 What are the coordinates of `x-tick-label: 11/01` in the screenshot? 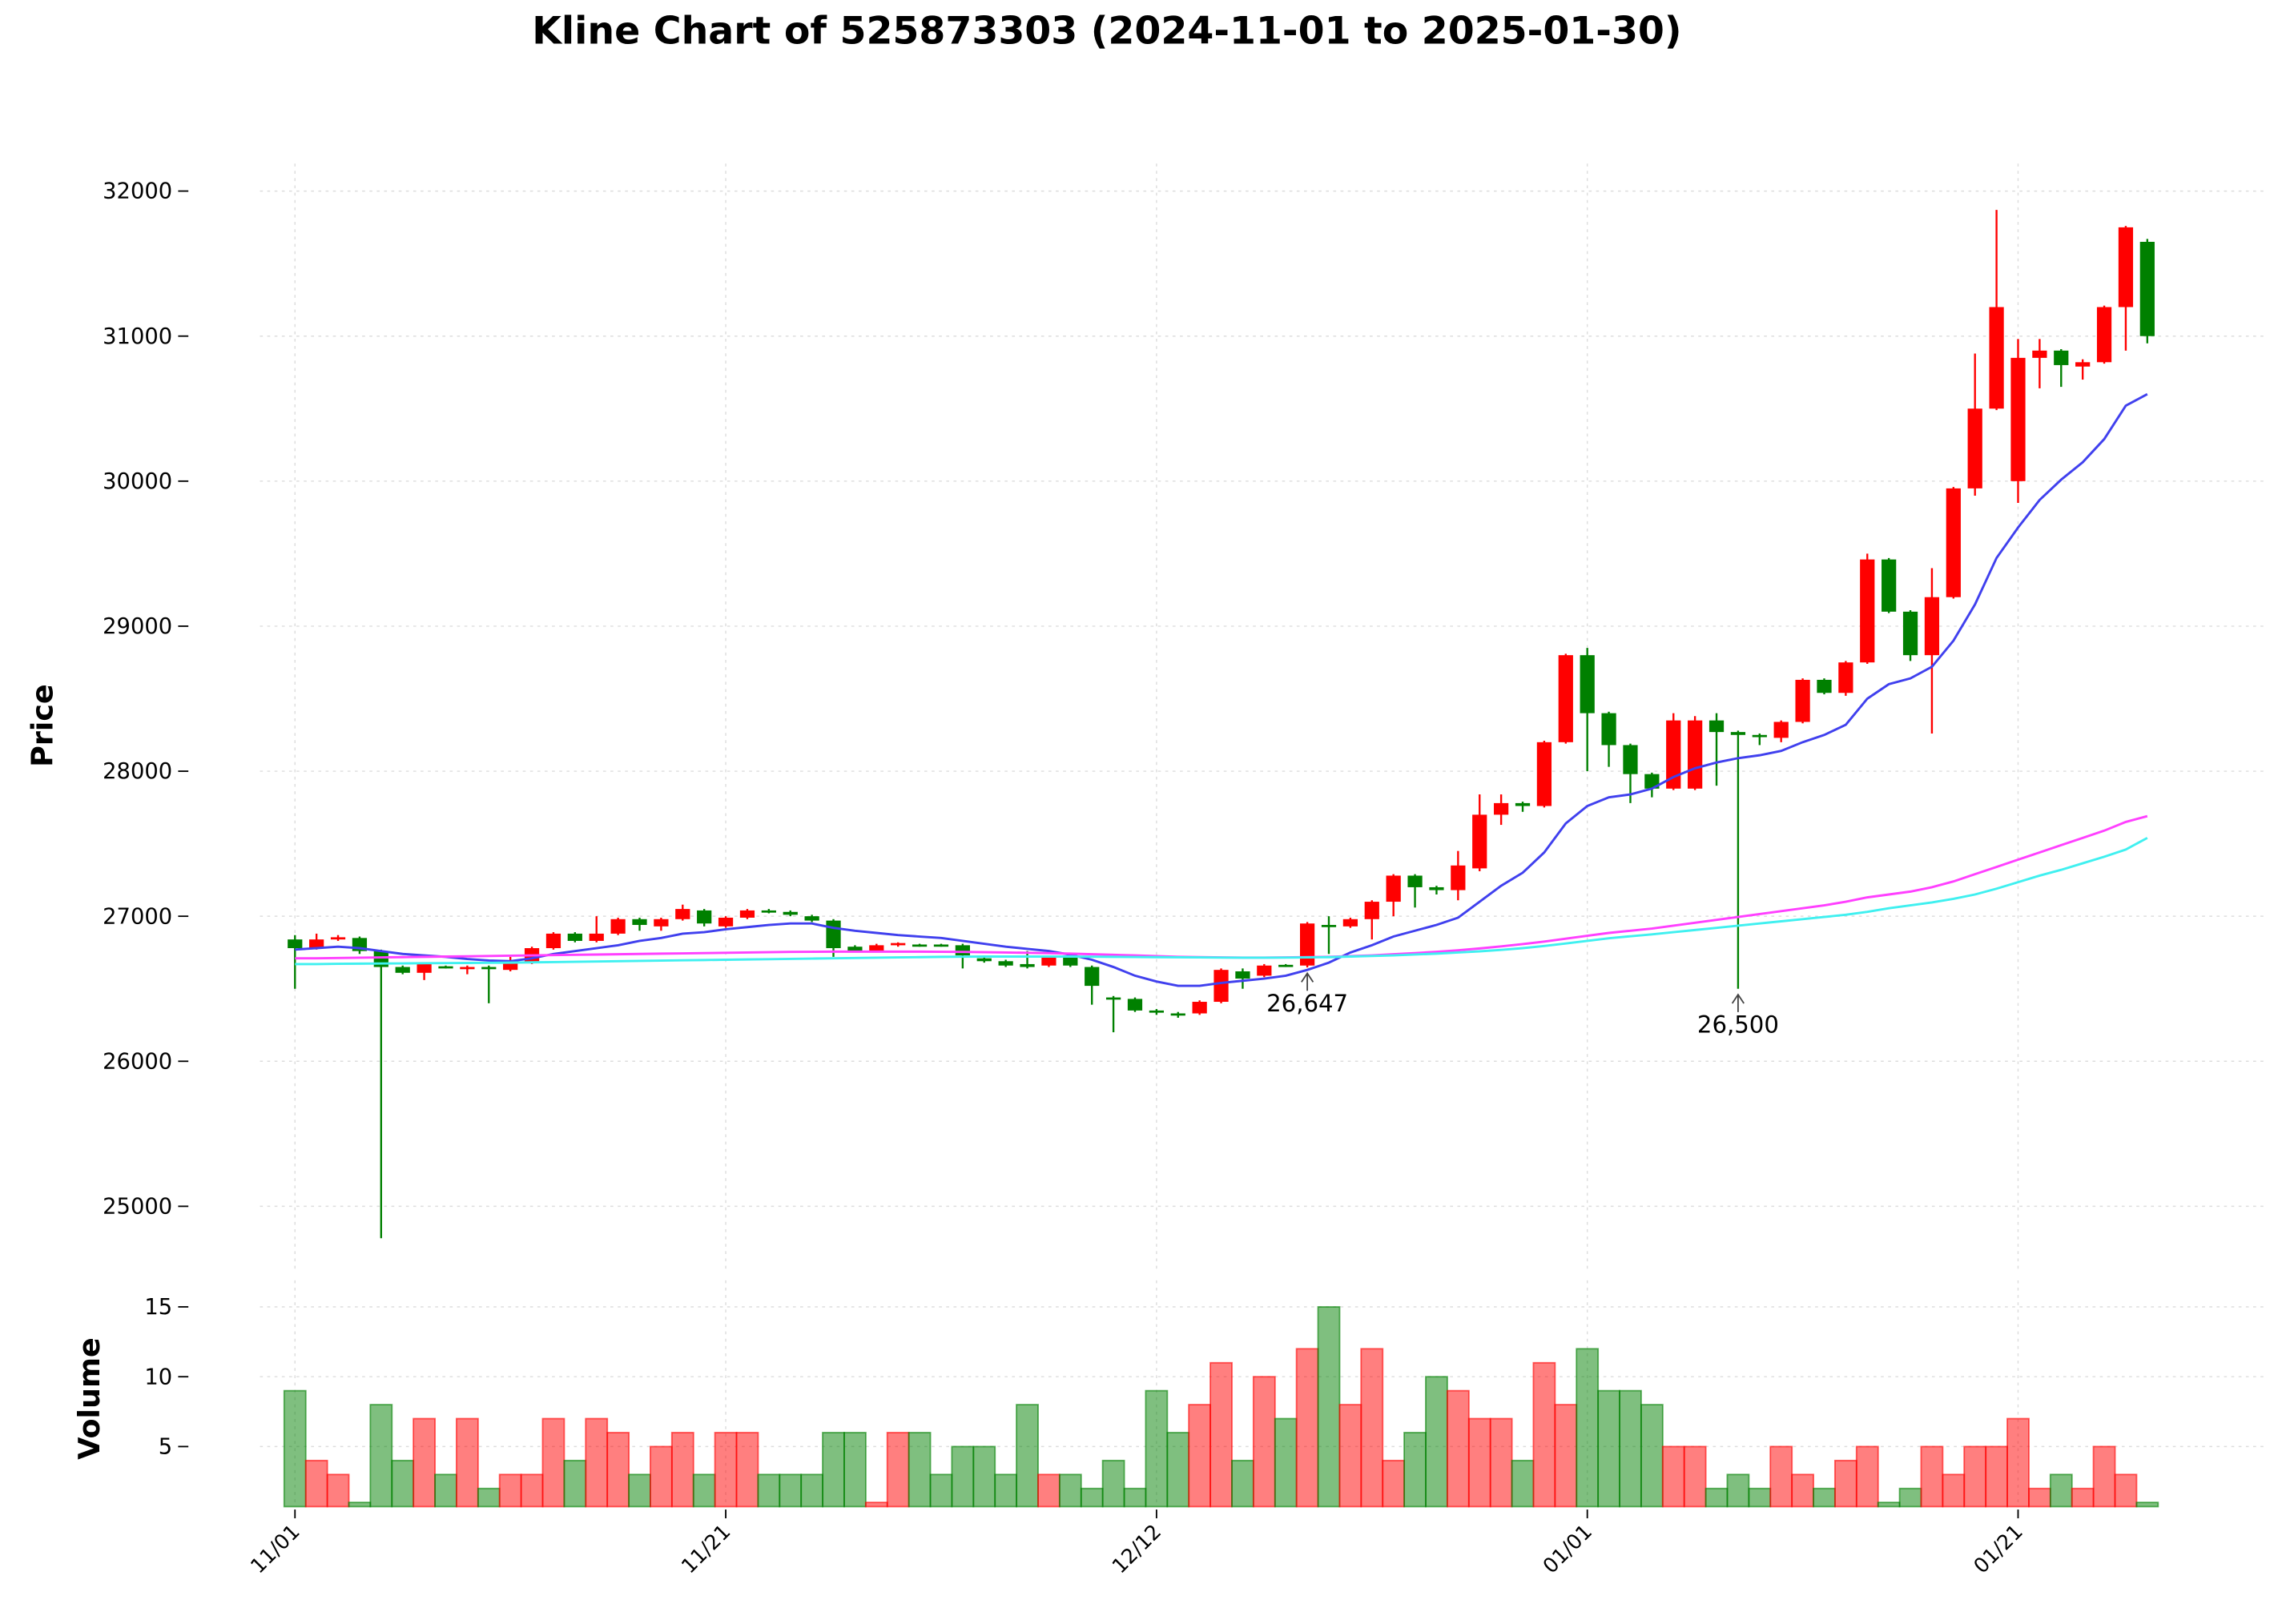 It's located at (275, 1549).